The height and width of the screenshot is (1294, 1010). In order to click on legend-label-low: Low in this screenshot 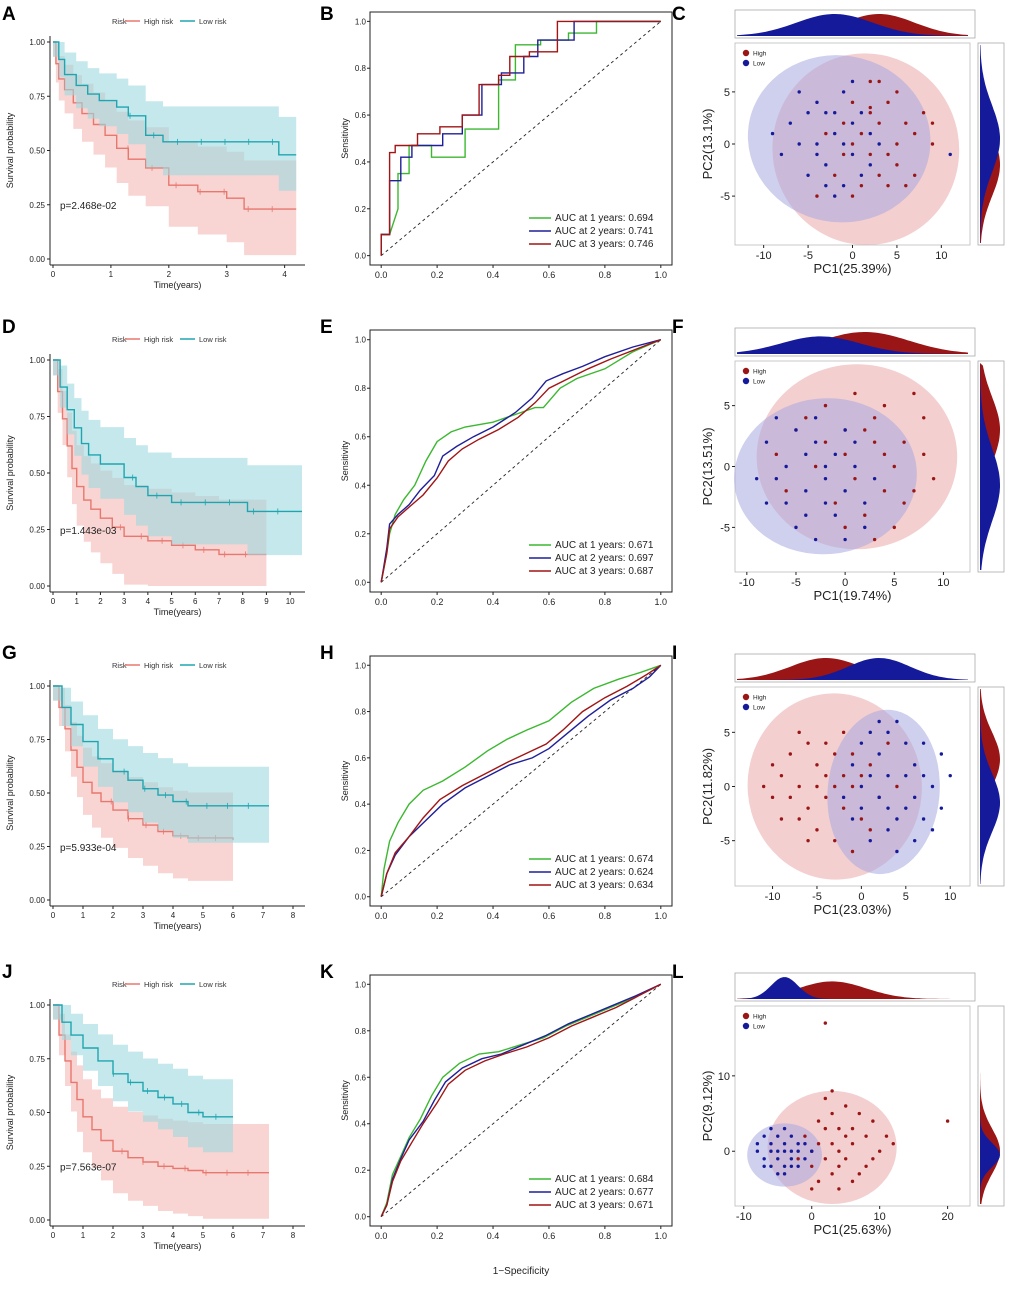, I will do `click(759, 1027)`.